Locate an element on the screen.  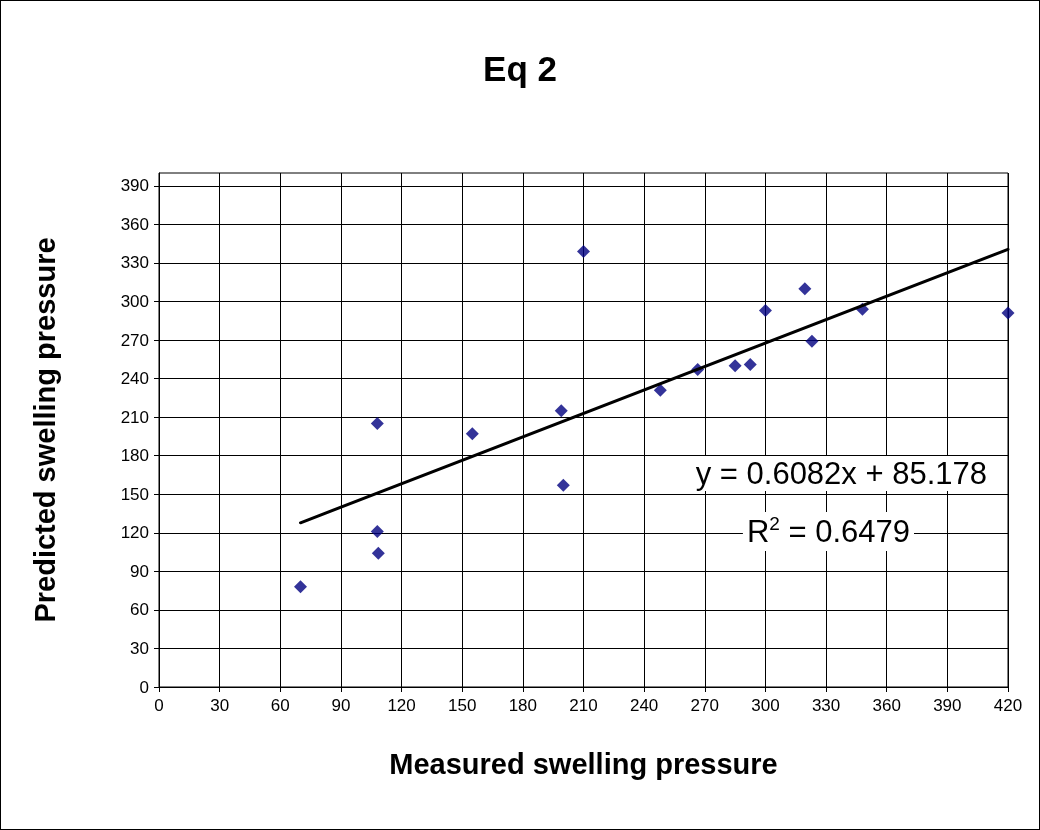
y-tick-label: 180 is located at coordinates (134, 456).